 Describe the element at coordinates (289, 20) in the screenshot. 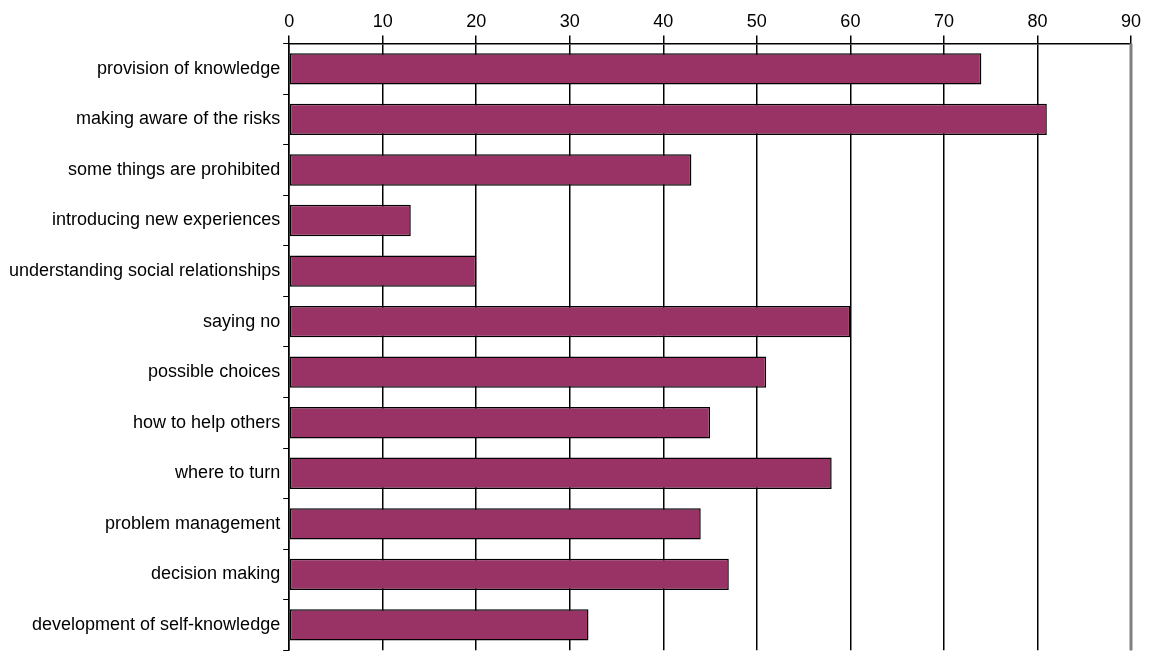

I see `x-tick-label: 0` at that location.